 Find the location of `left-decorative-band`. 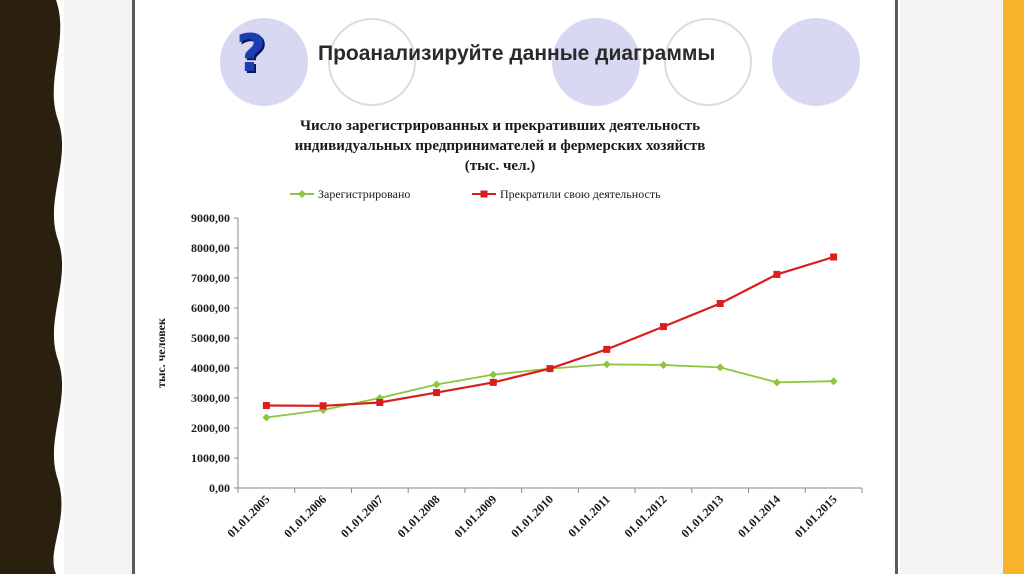

left-decorative-band is located at coordinates (35, 287).